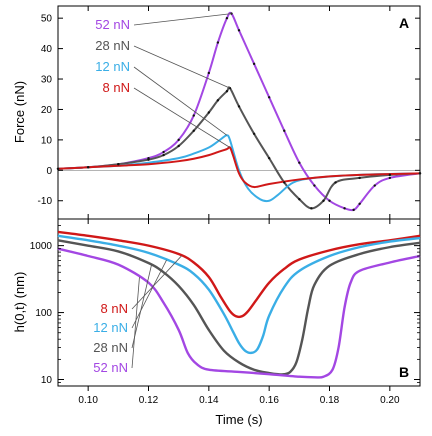 The height and width of the screenshot is (436, 432). What do you see at coordinates (45, 201) in the screenshot?
I see `y-tick-label-a: -10` at bounding box center [45, 201].